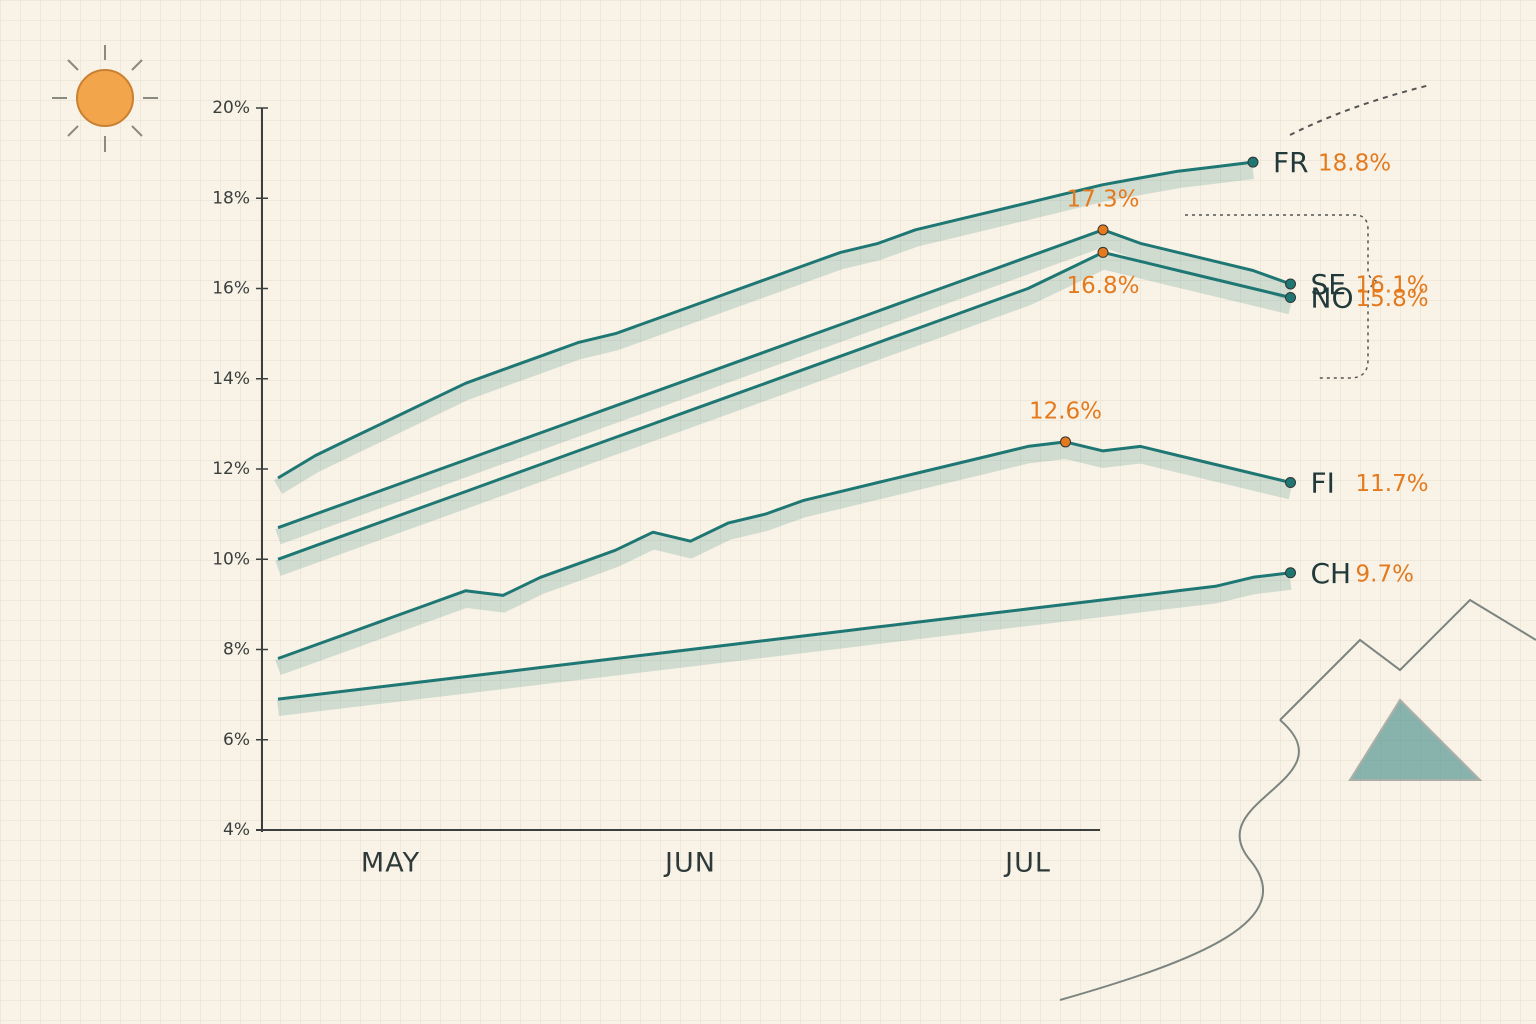 The image size is (1536, 1024). What do you see at coordinates (1027, 863) in the screenshot?
I see `x-tick-label: JUL` at bounding box center [1027, 863].